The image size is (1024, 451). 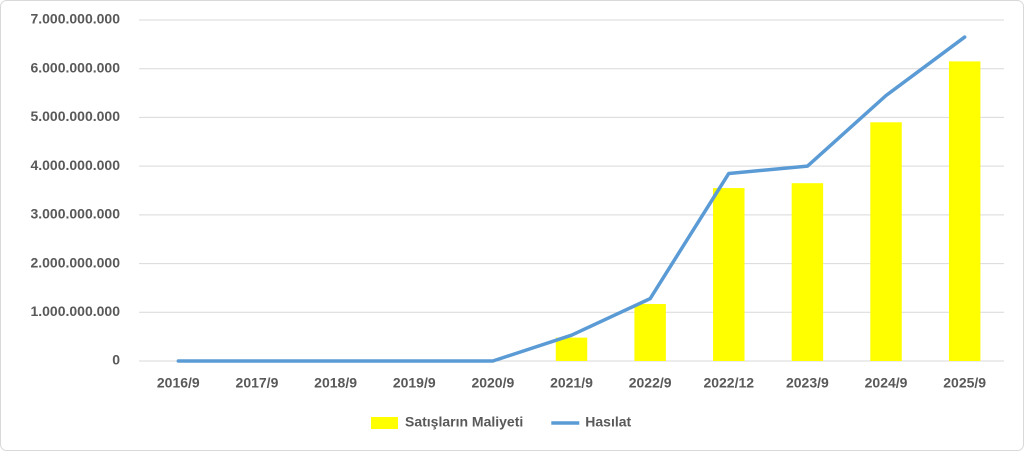 What do you see at coordinates (571, 383) in the screenshot?
I see `x-tick-label: 2021/9` at bounding box center [571, 383].